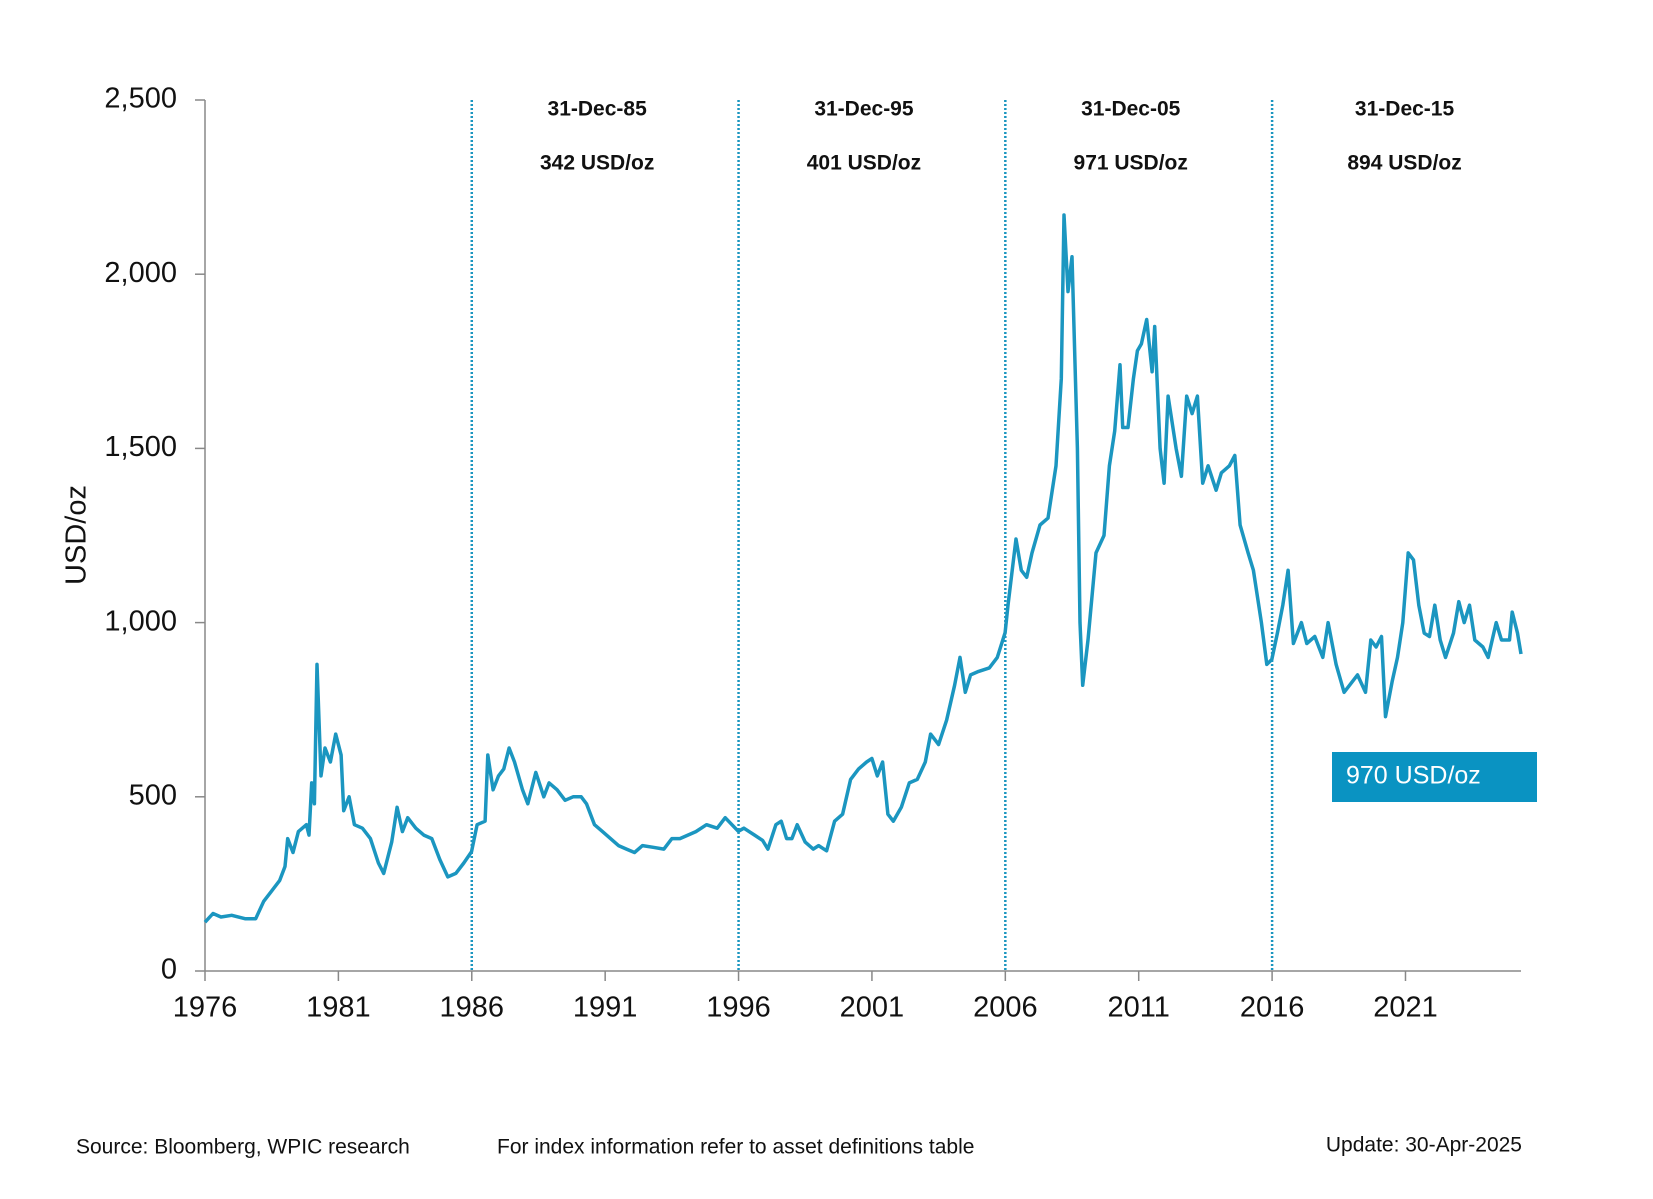 The image size is (1653, 1199). Describe the element at coordinates (864, 109) in the screenshot. I see `annotation-date: 31-Dec-95` at that location.